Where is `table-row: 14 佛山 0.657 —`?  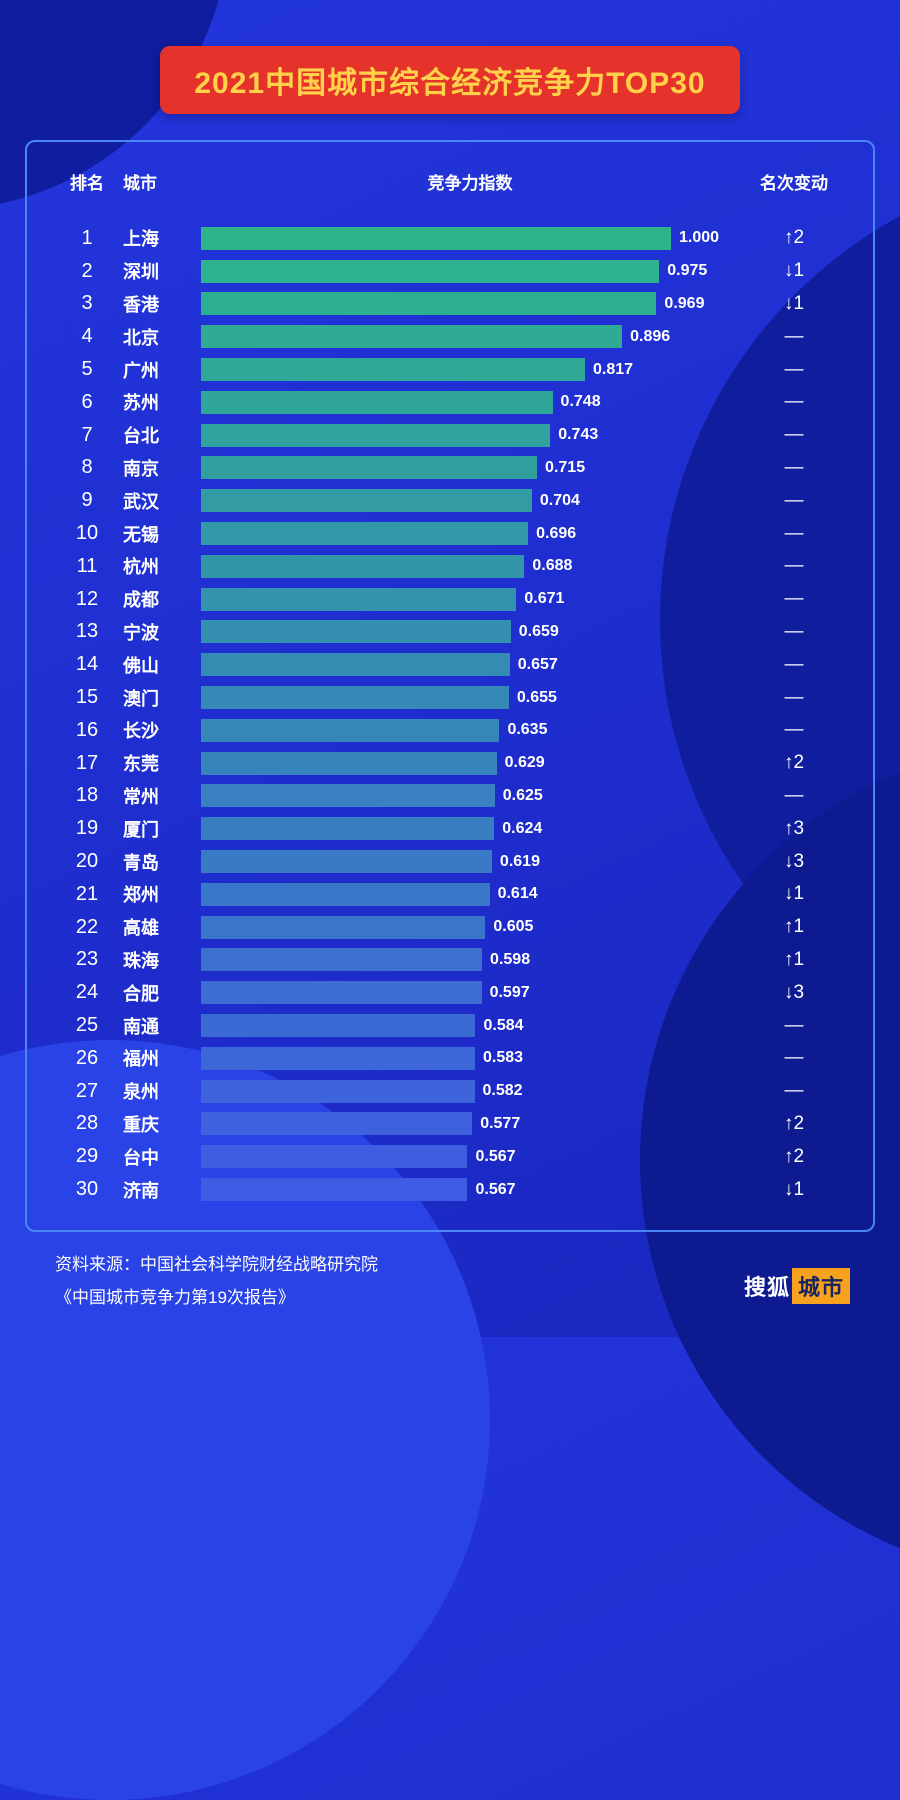 table-row: 14 佛山 0.657 — is located at coordinates (450, 664).